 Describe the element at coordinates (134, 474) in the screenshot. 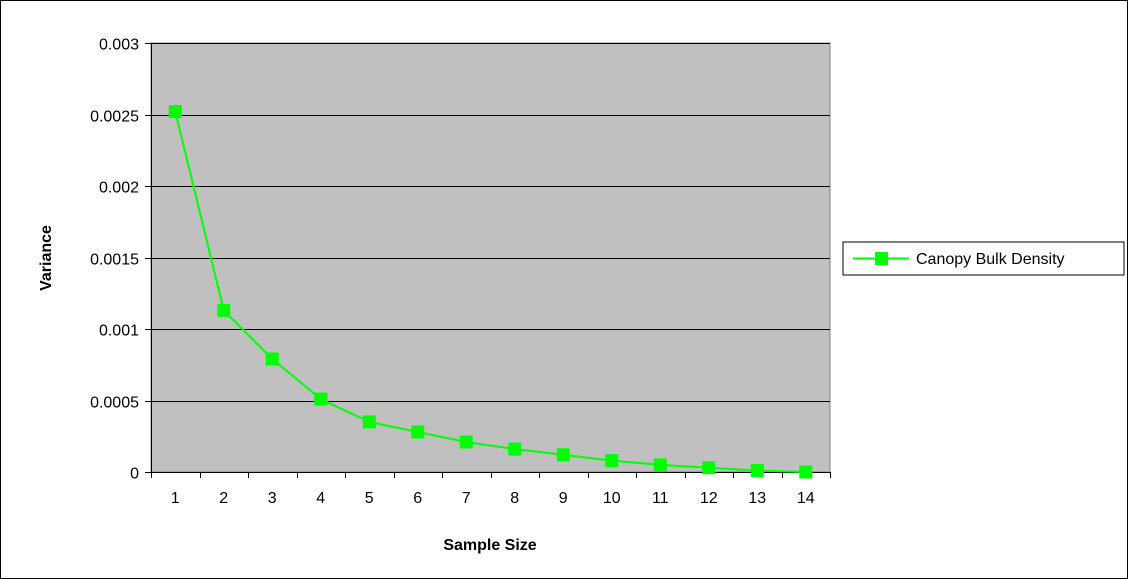

I see `y-tick-label: 0` at that location.